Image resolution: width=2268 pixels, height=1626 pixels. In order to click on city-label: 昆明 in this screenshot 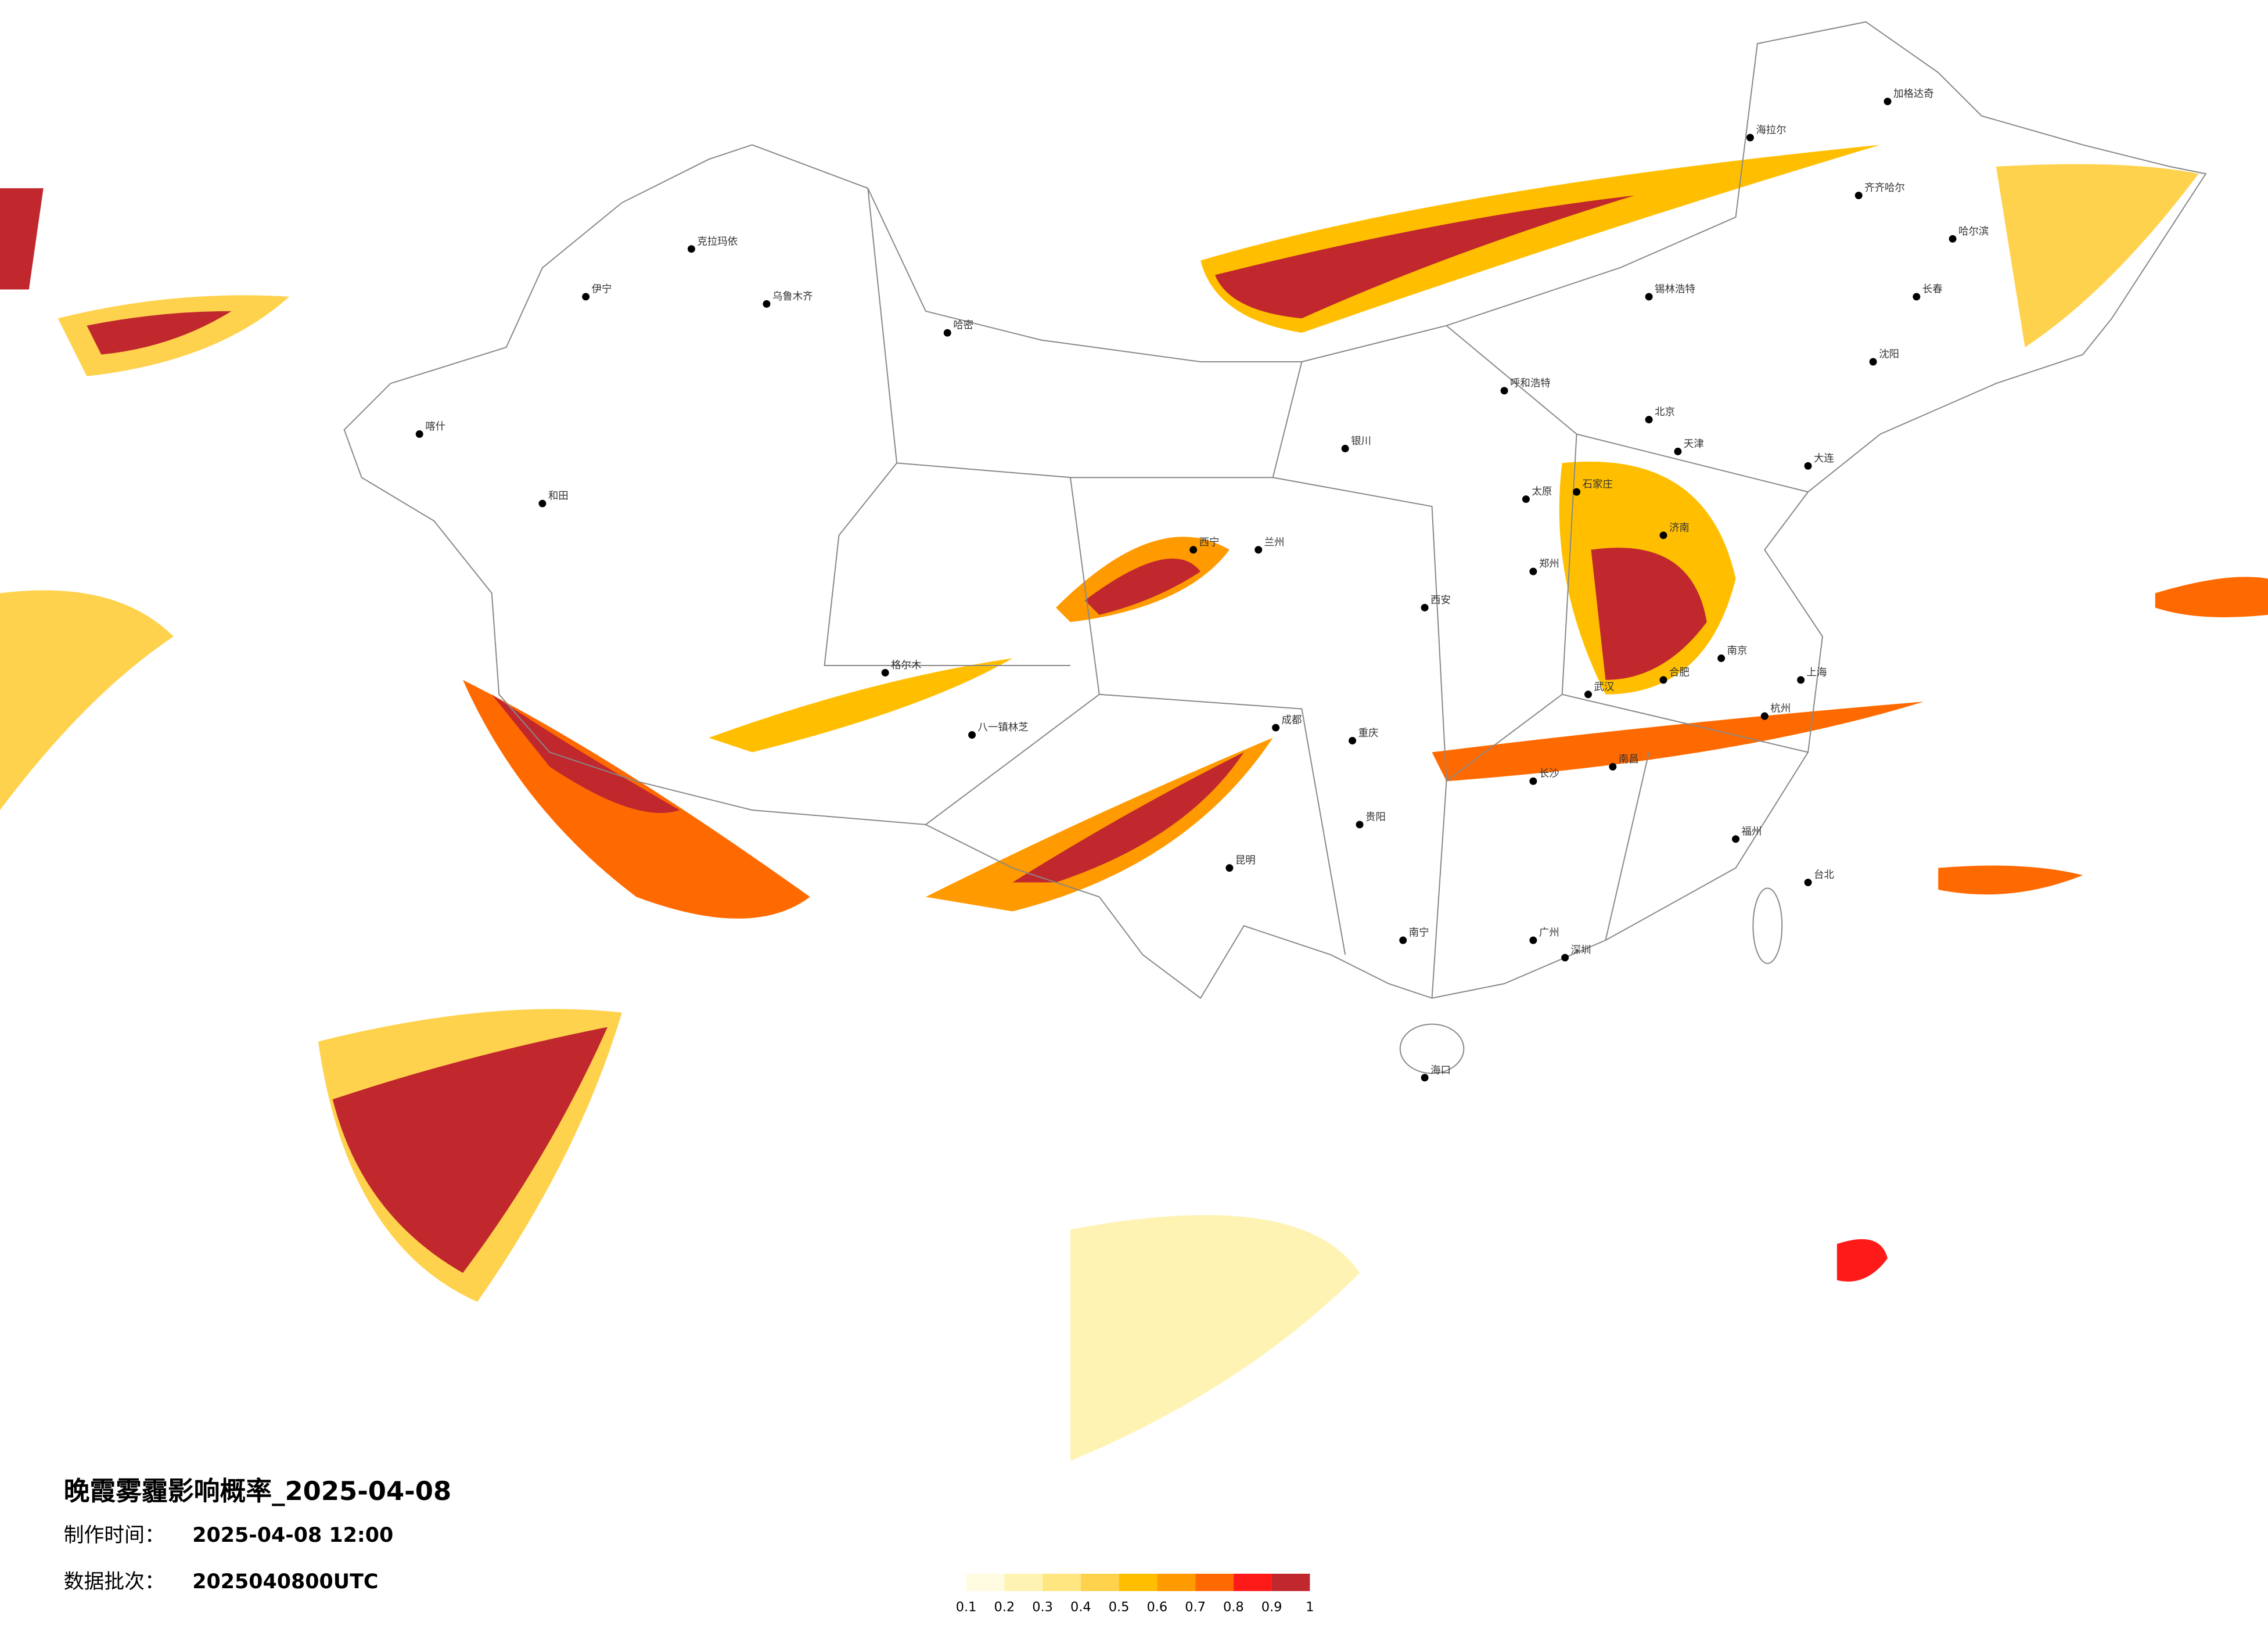, I will do `click(1245, 861)`.